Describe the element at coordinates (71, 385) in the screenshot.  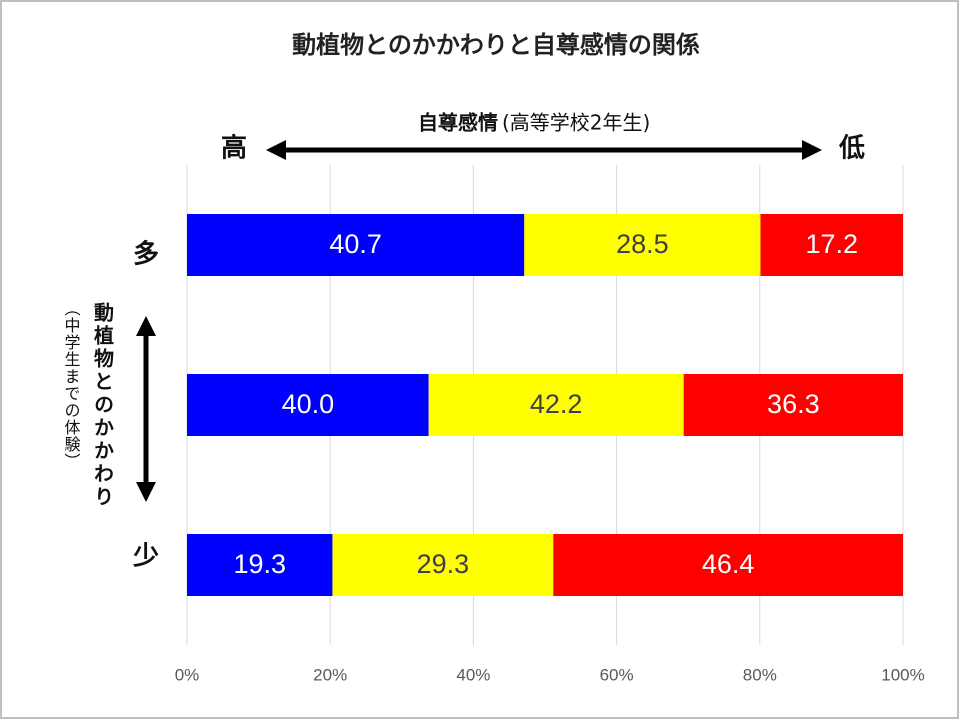
I see `y-label-note: （中学生までの体験）` at that location.